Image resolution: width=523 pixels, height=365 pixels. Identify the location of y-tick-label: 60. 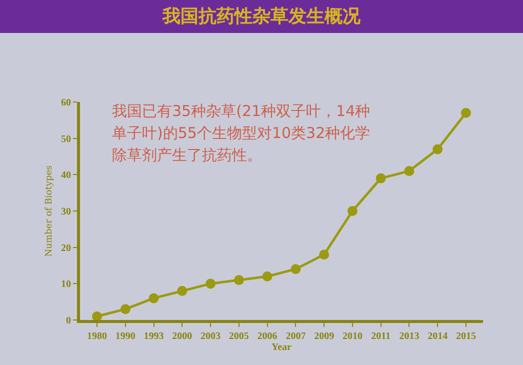
(66, 103).